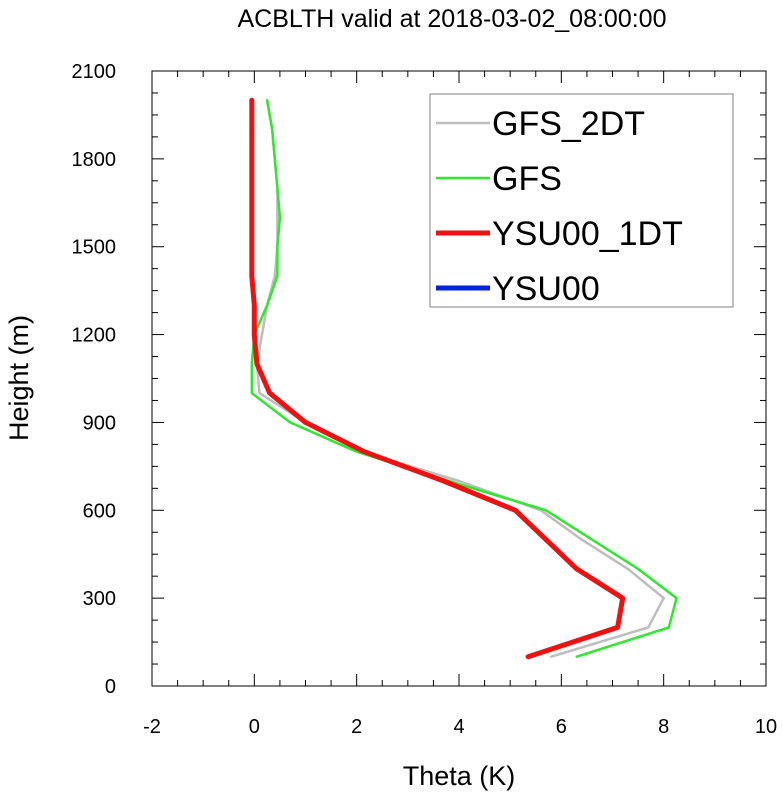 This screenshot has height=797, width=783. Describe the element at coordinates (99, 511) in the screenshot. I see `y-tick-label: 600` at that location.